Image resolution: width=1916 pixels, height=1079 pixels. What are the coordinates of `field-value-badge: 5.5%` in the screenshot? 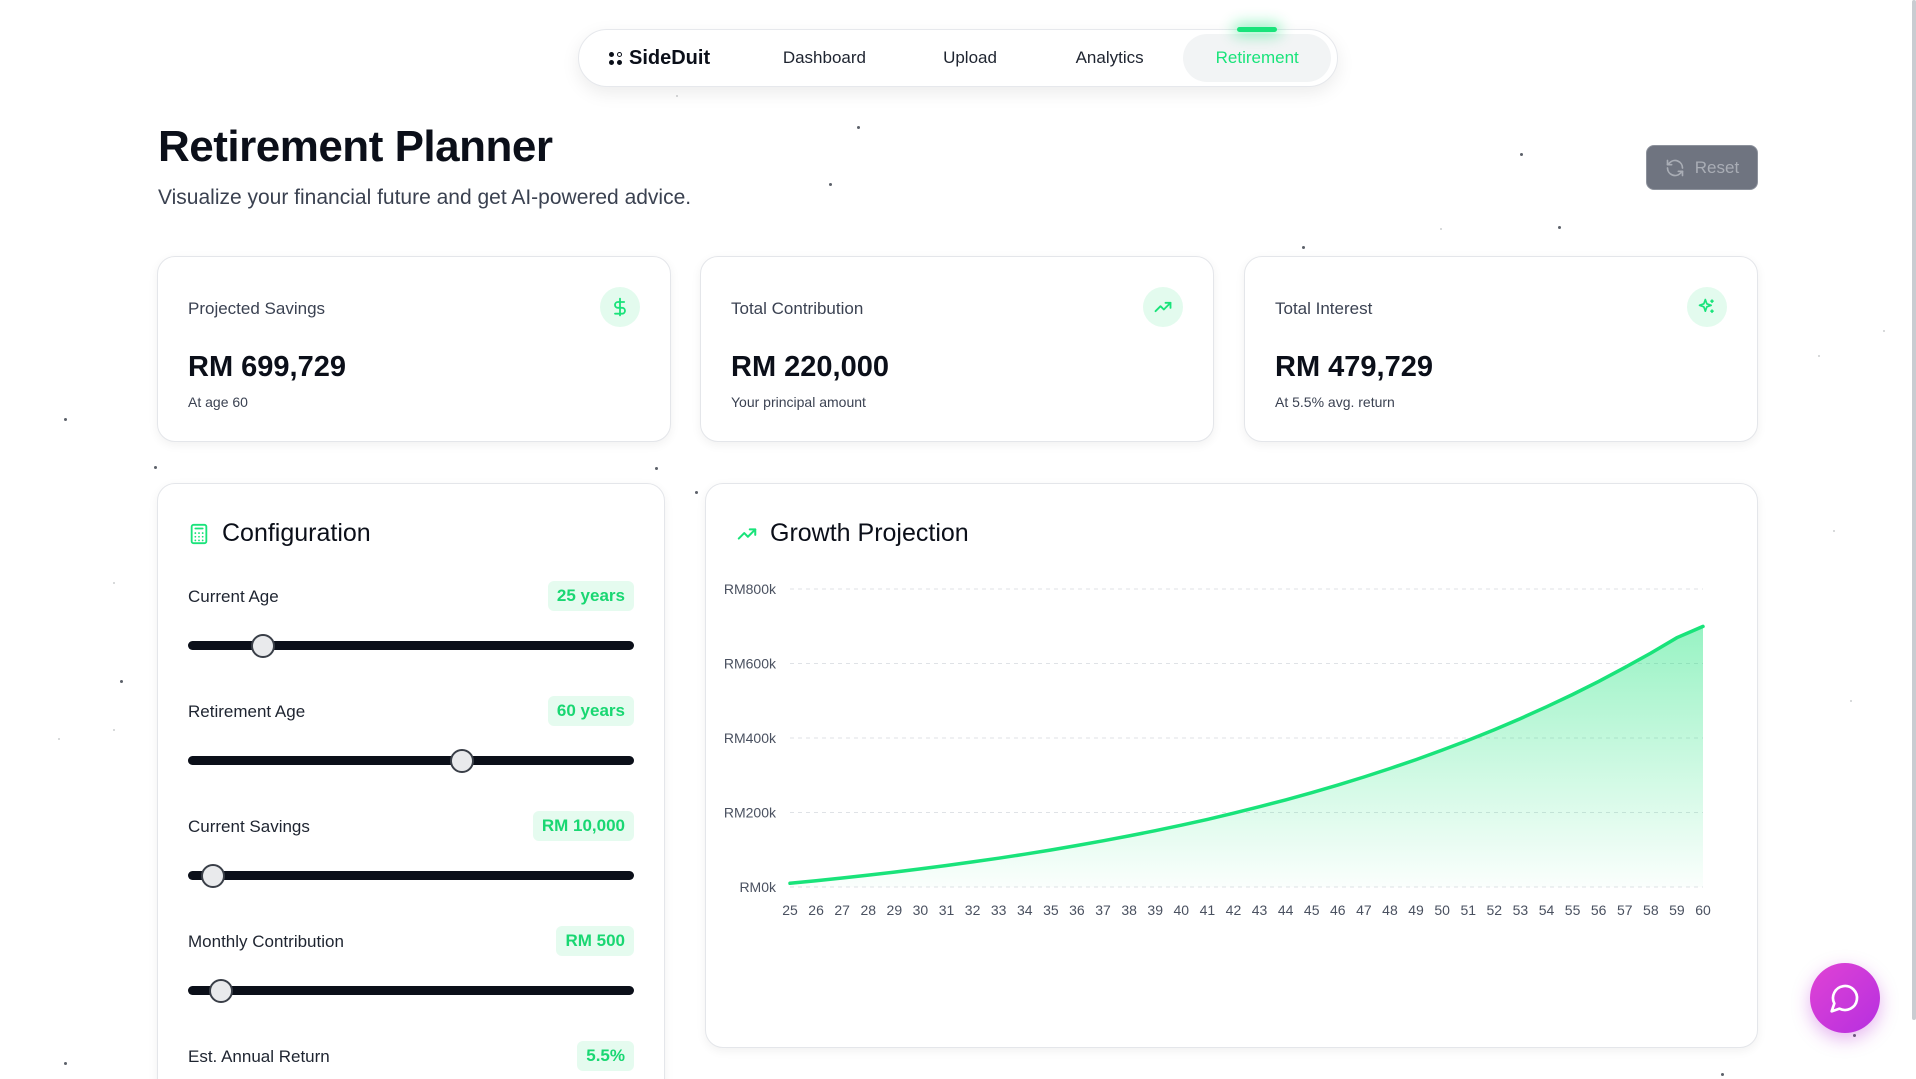 It's located at (605, 1056).